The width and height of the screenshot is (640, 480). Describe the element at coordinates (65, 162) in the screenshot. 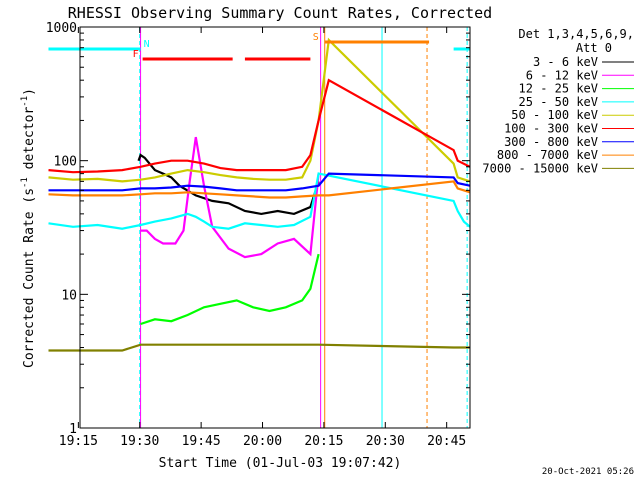

I see `y-tick-label: 100` at that location.